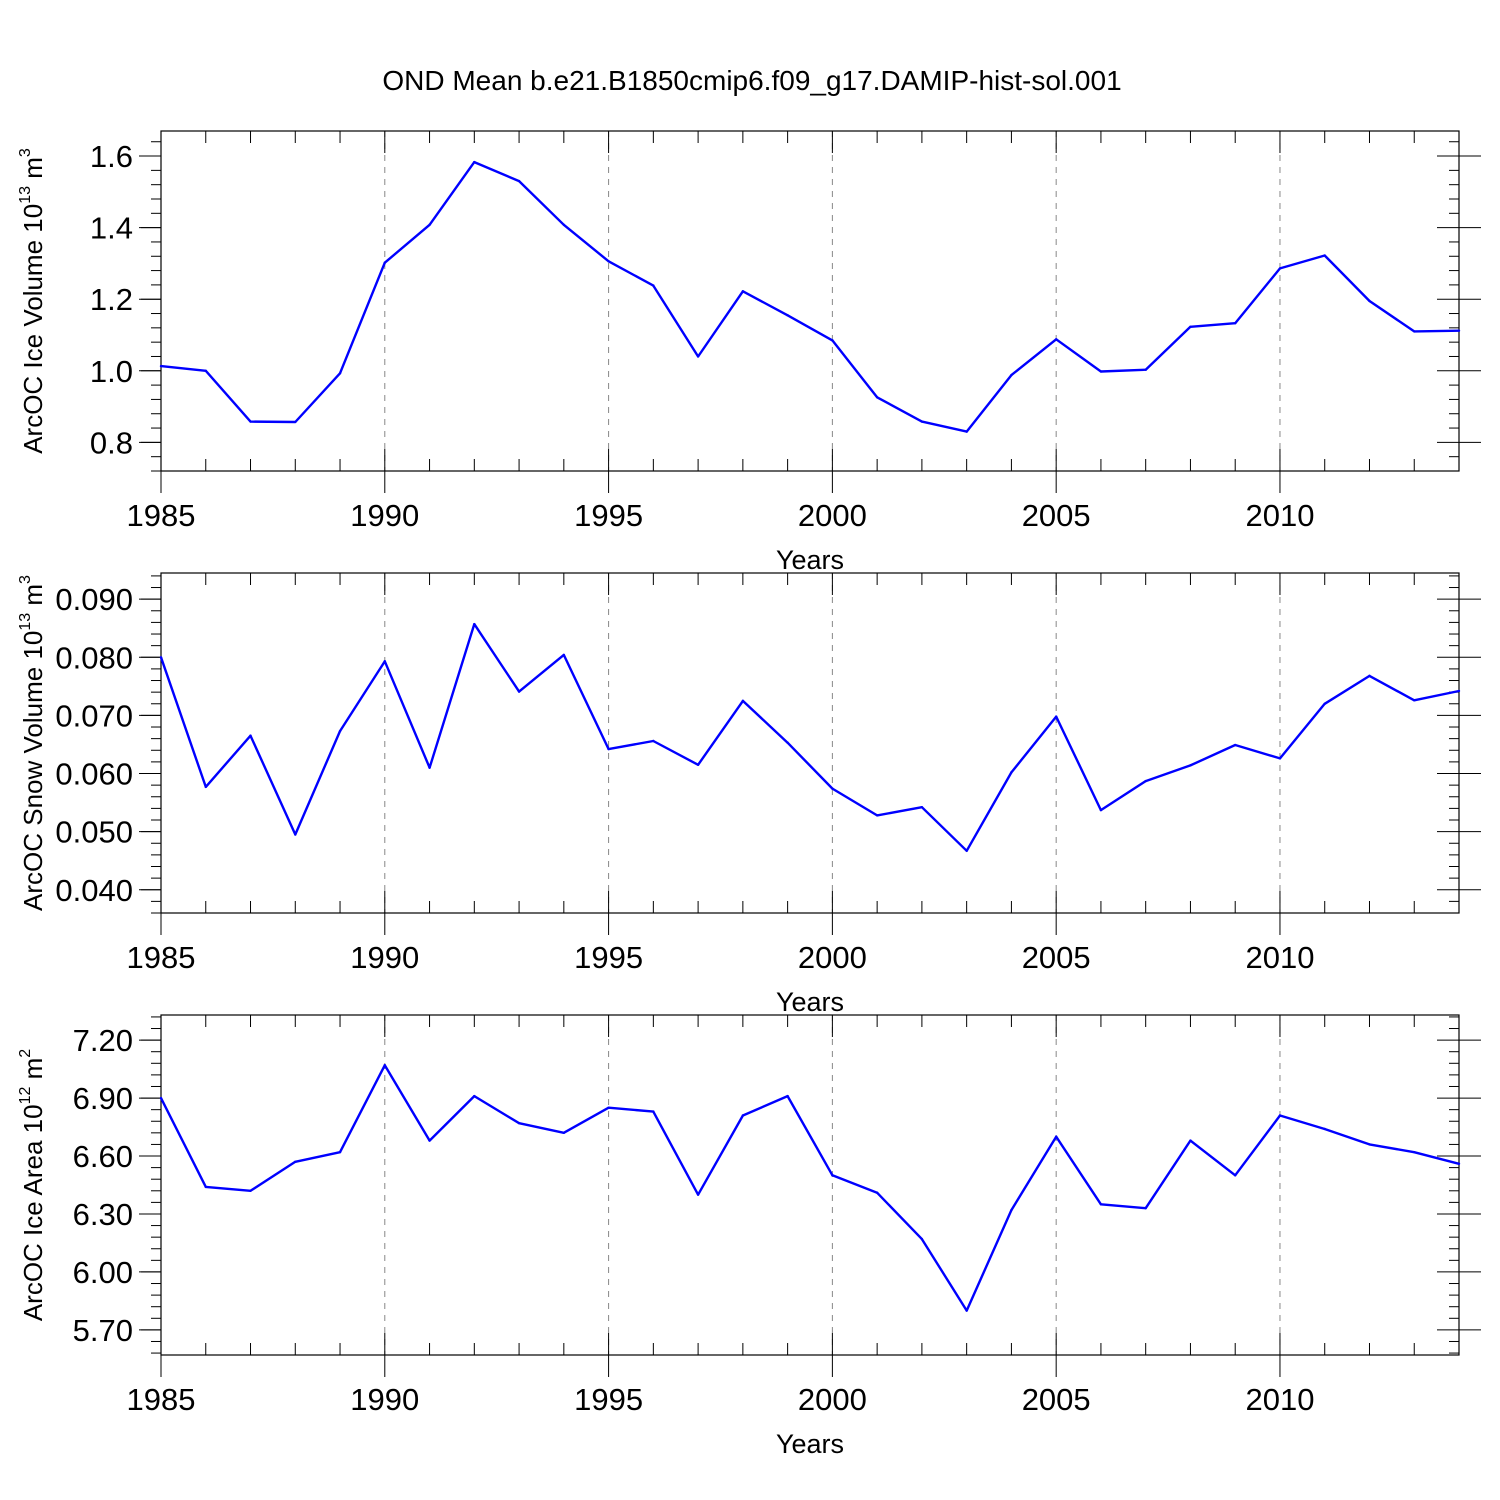  I want to click on y-tick-label: 6.00, so click(103, 1272).